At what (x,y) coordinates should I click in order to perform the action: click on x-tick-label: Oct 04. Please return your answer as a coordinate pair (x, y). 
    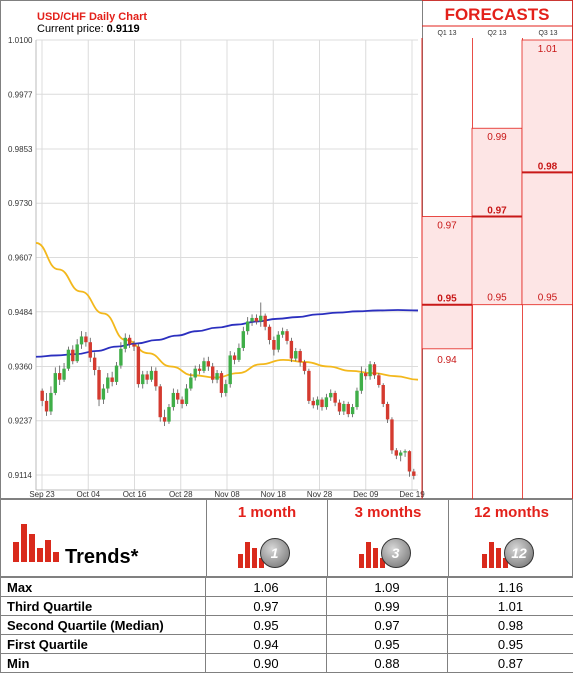
    Looking at the image, I should click on (88, 494).